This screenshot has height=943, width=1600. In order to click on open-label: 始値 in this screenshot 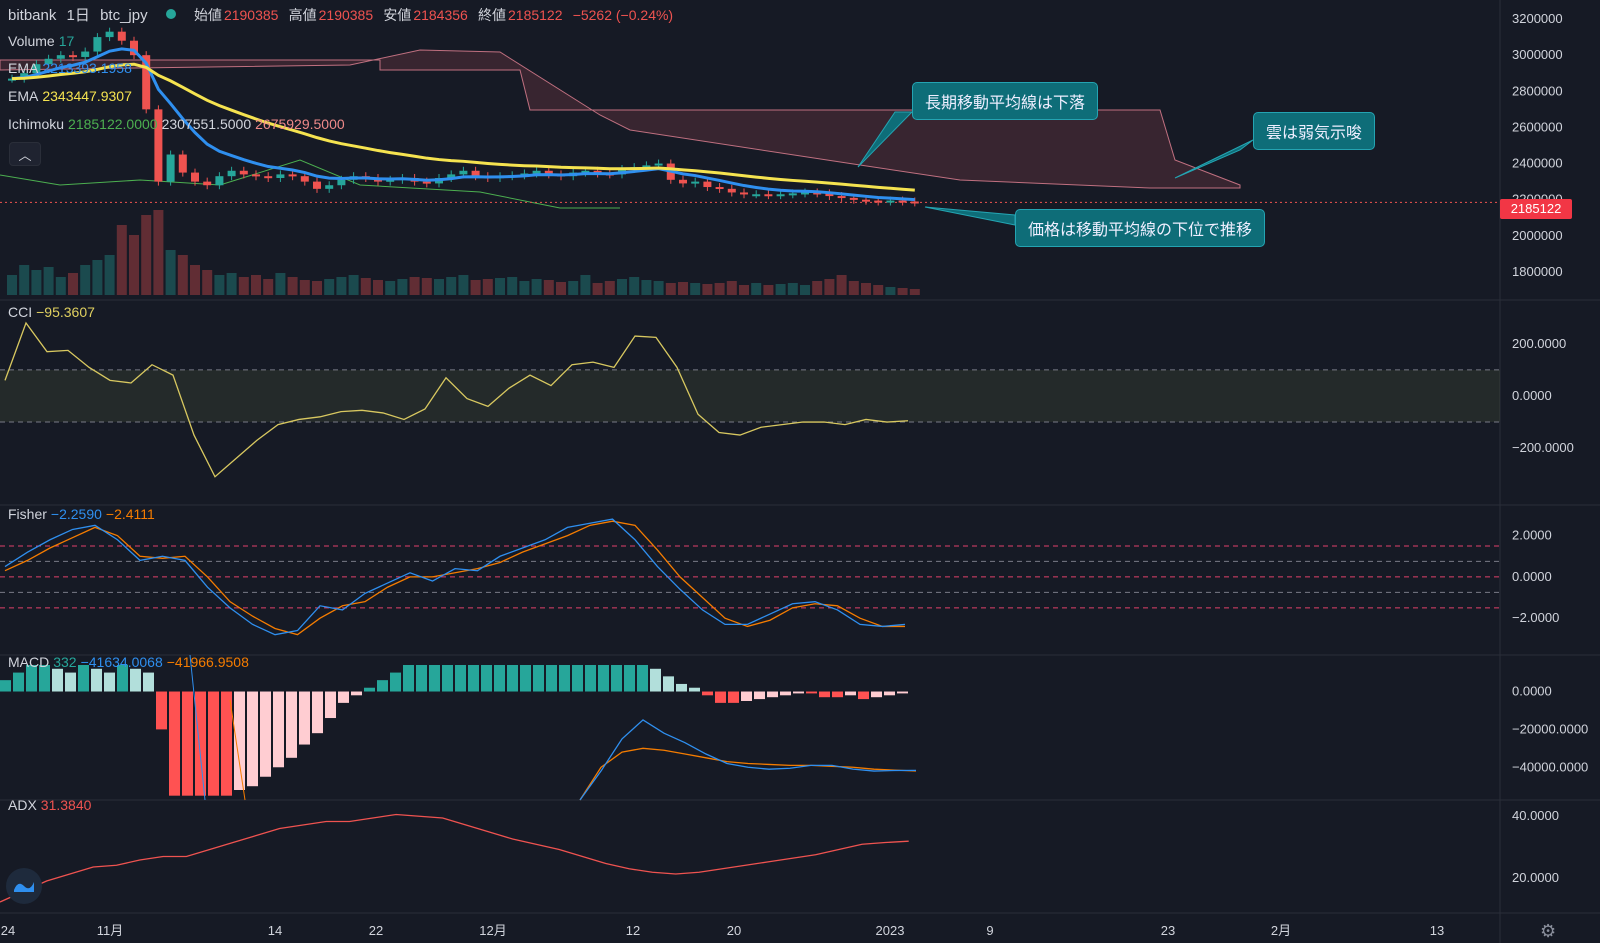, I will do `click(207, 15)`.